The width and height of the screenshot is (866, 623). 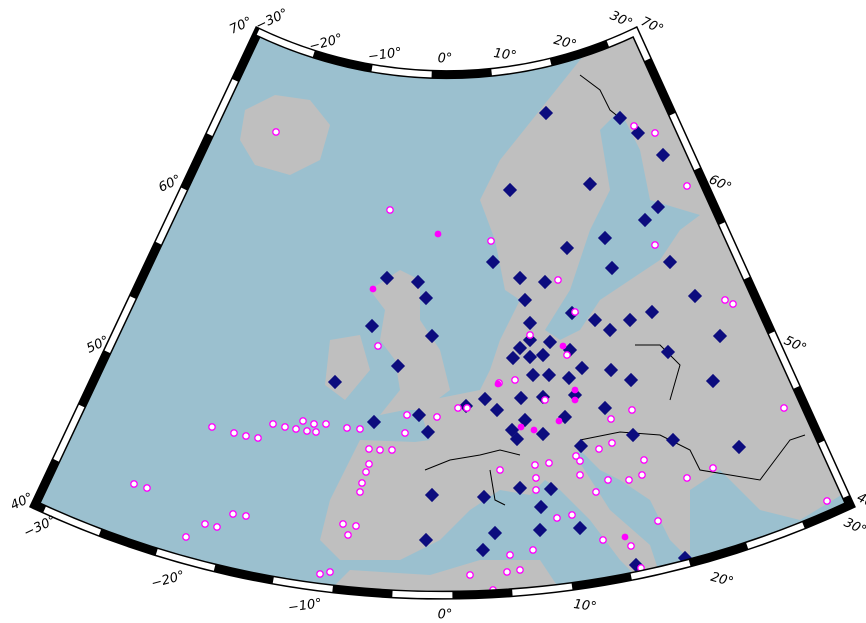 I want to click on graticule-label: 40°, so click(x=860, y=501).